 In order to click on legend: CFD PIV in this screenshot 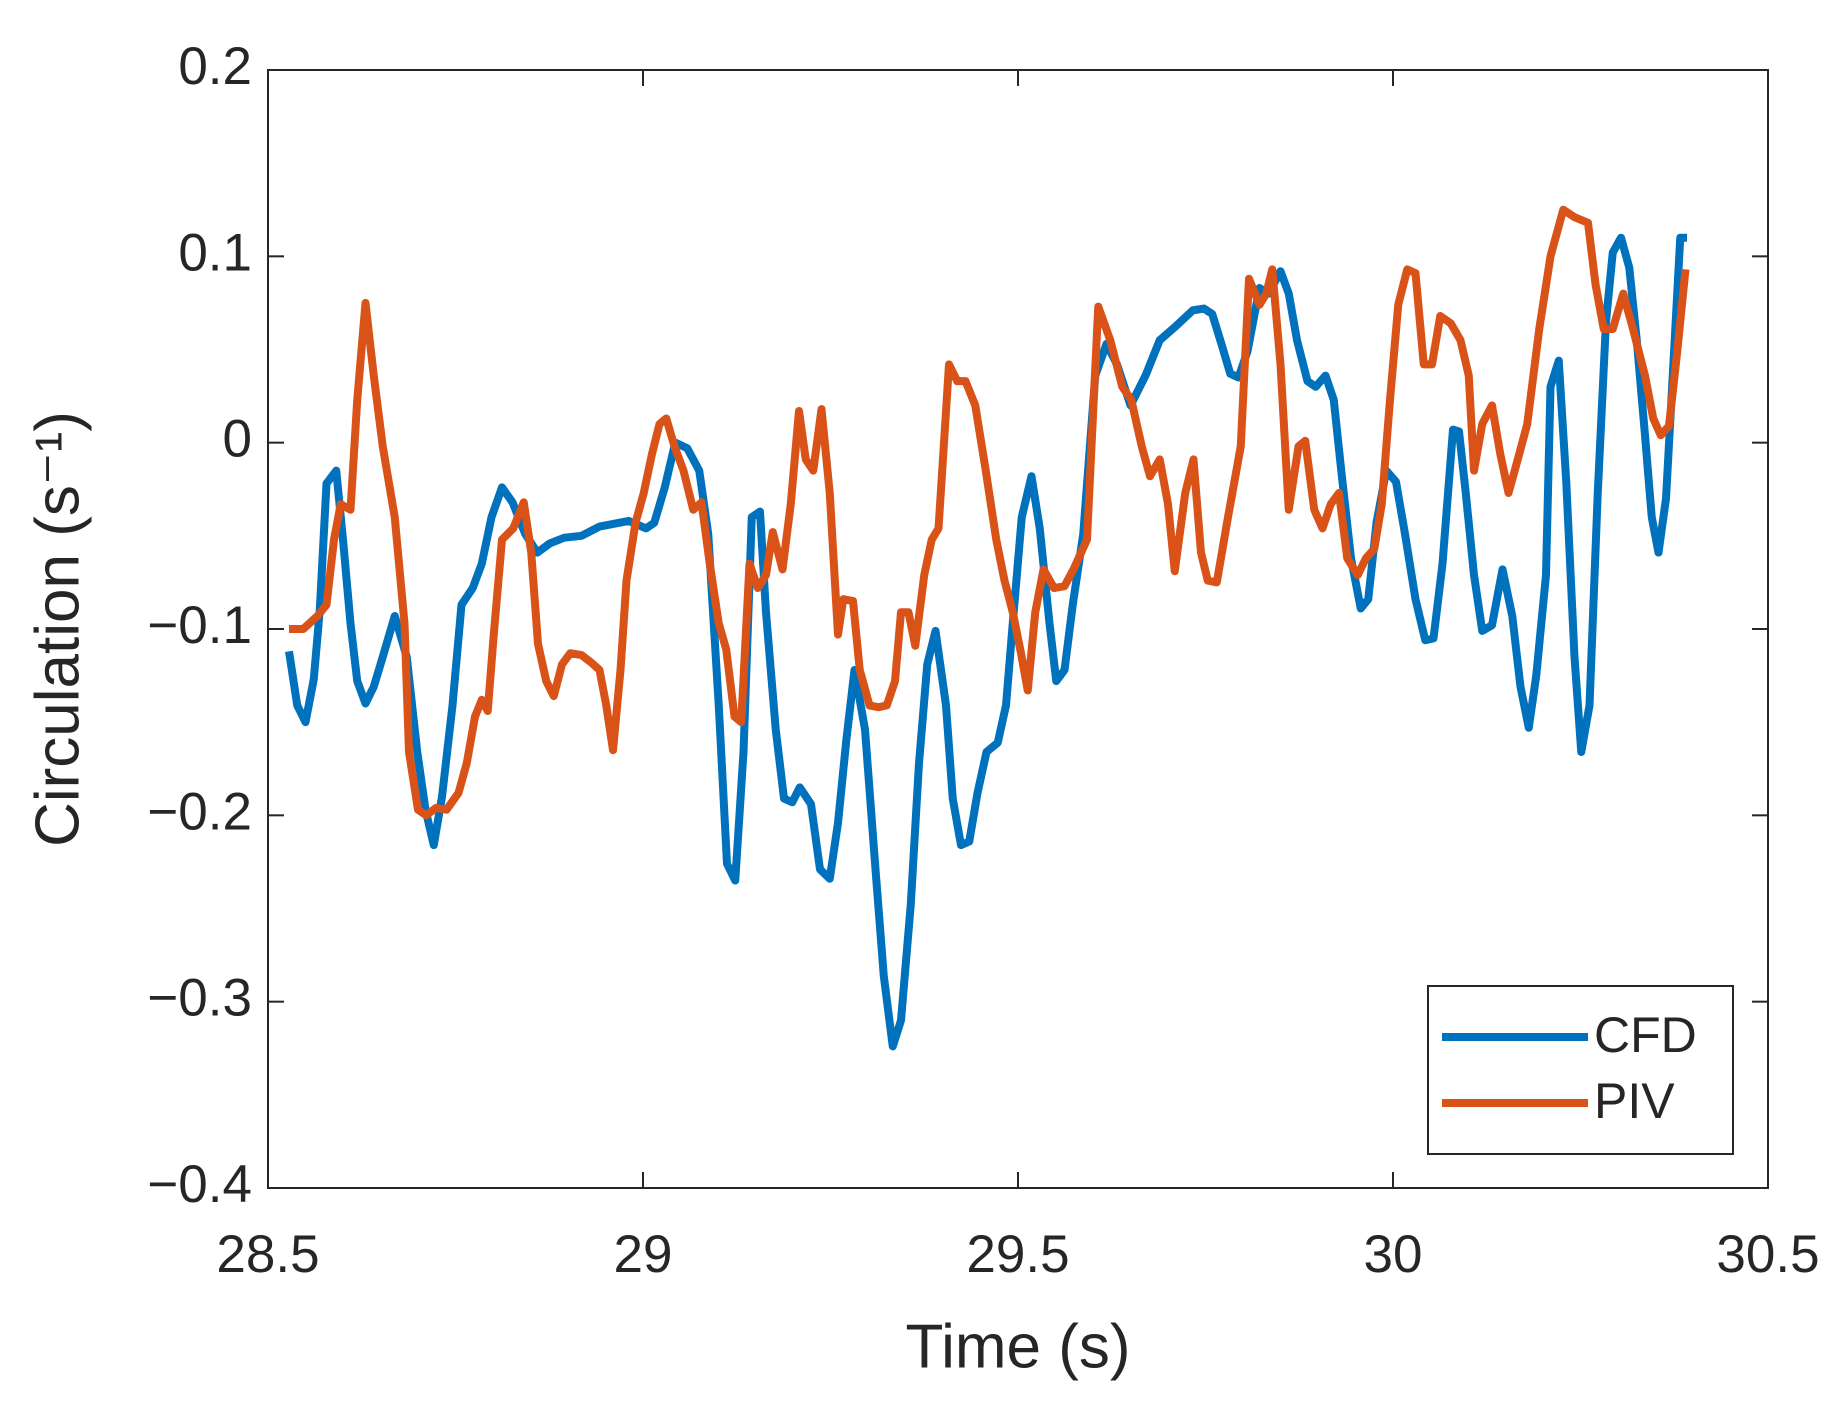, I will do `click(1580, 1070)`.